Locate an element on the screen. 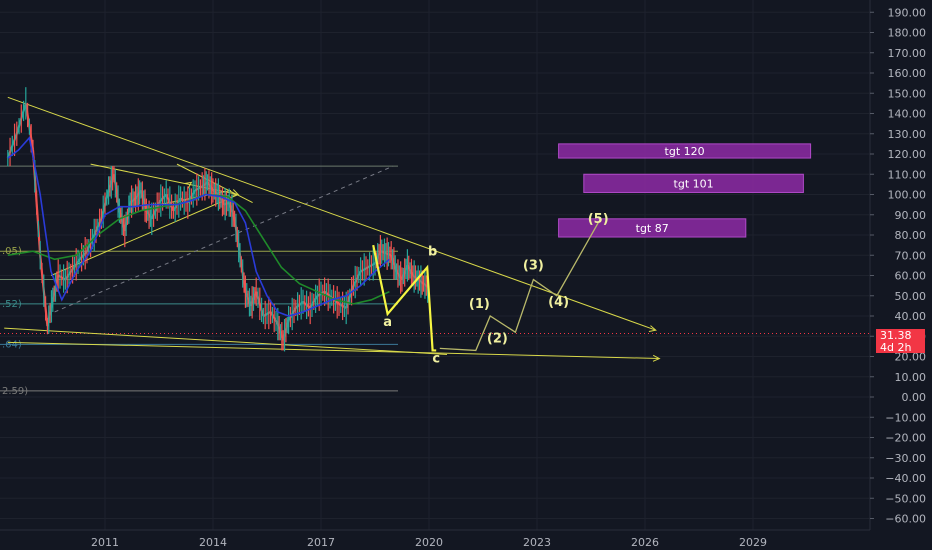  y-tick-label: 20.00 is located at coordinates (911, 357).